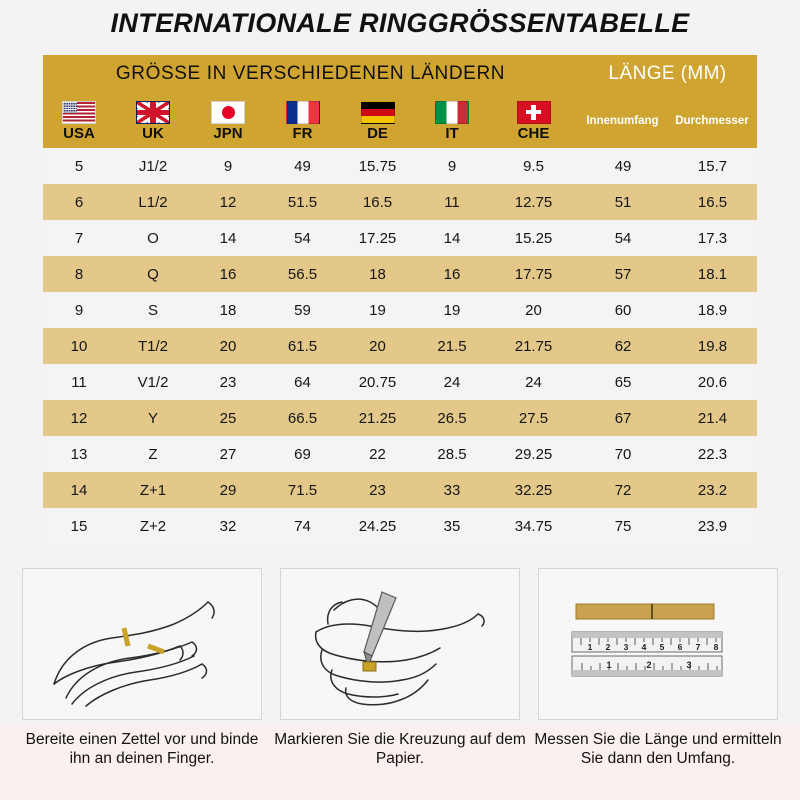  I want to click on cell-usa: 10, so click(79, 346).